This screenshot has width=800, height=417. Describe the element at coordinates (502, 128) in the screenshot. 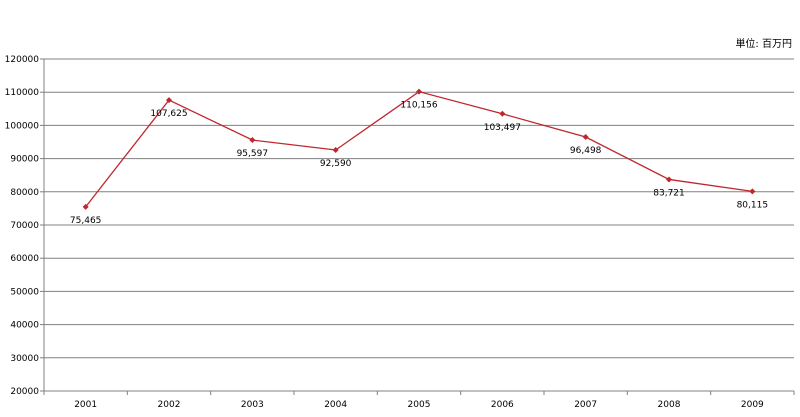

I see `data-label: 103,497` at that location.